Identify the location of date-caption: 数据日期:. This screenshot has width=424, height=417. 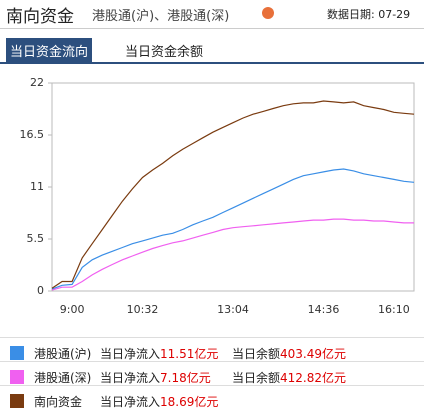
(351, 14).